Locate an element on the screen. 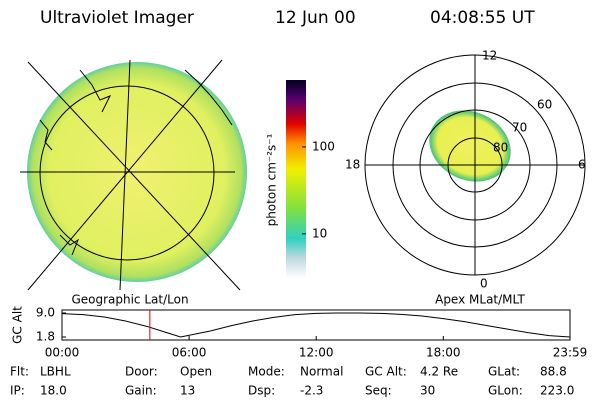 Image resolution: width=600 pixels, height=400 pixels. field-label: IP: is located at coordinates (17, 391).